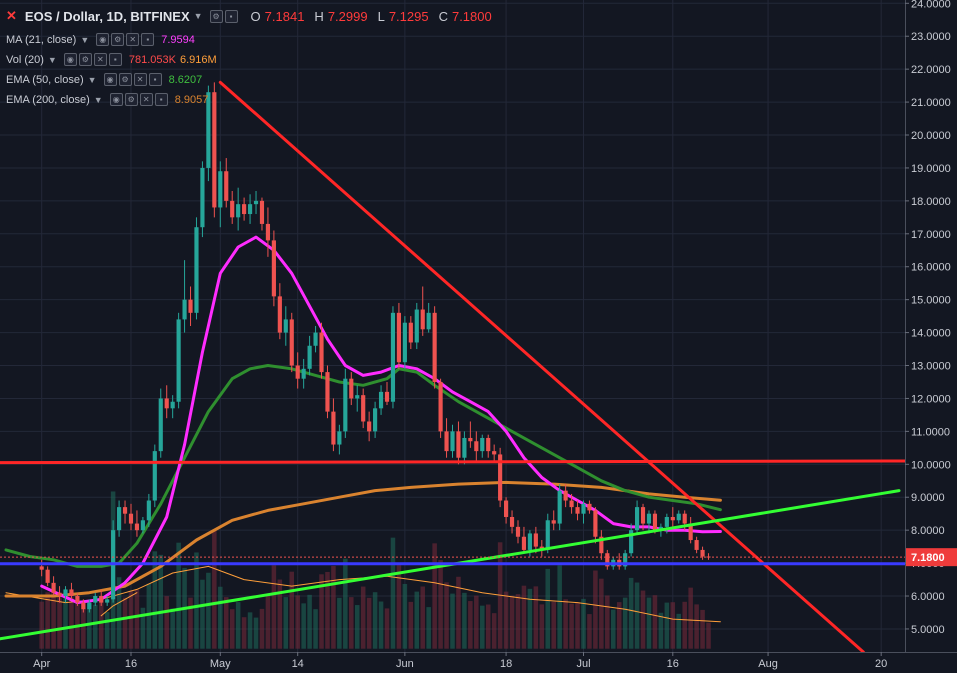 This screenshot has height=673, width=957. Describe the element at coordinates (931, 557) in the screenshot. I see `current-price-badge` at that location.